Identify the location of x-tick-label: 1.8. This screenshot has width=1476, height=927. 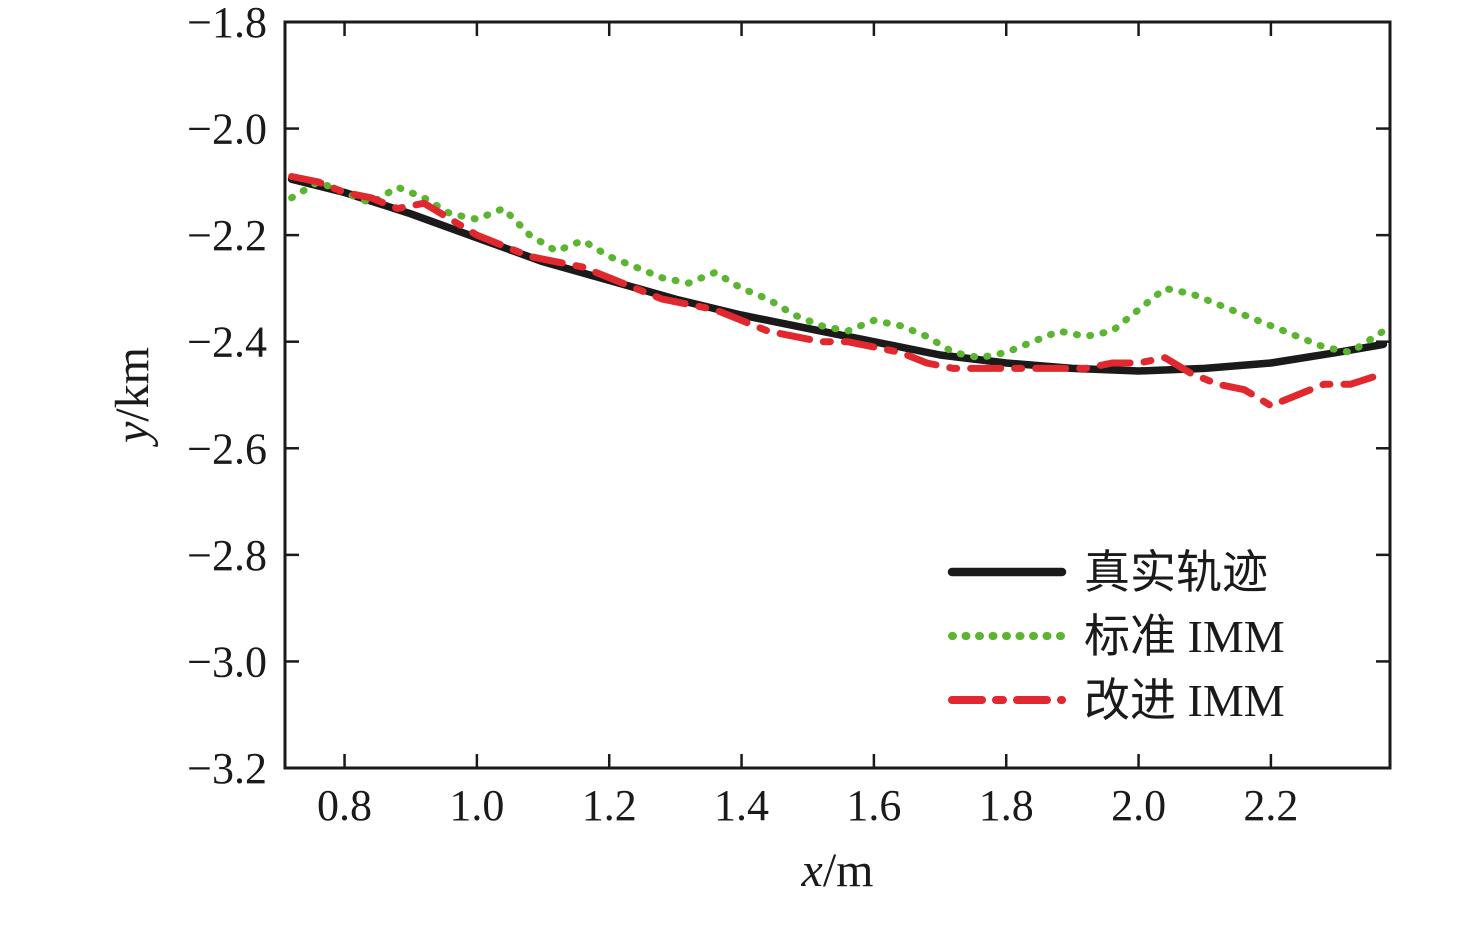
(1006, 805).